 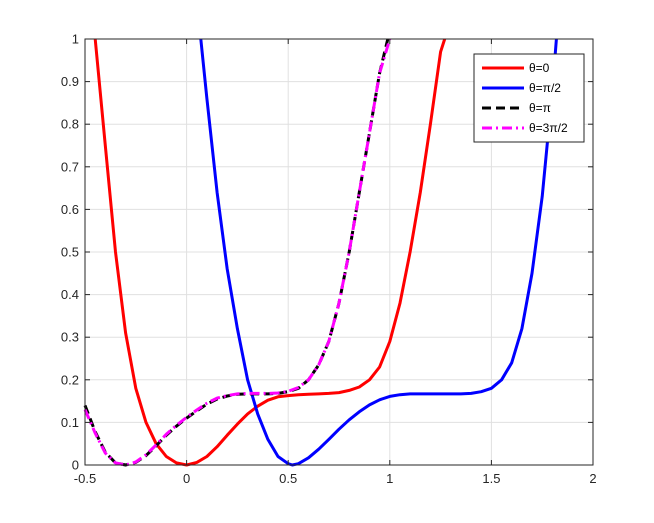 I want to click on x-tick-label: 1.5, so click(x=491, y=478).